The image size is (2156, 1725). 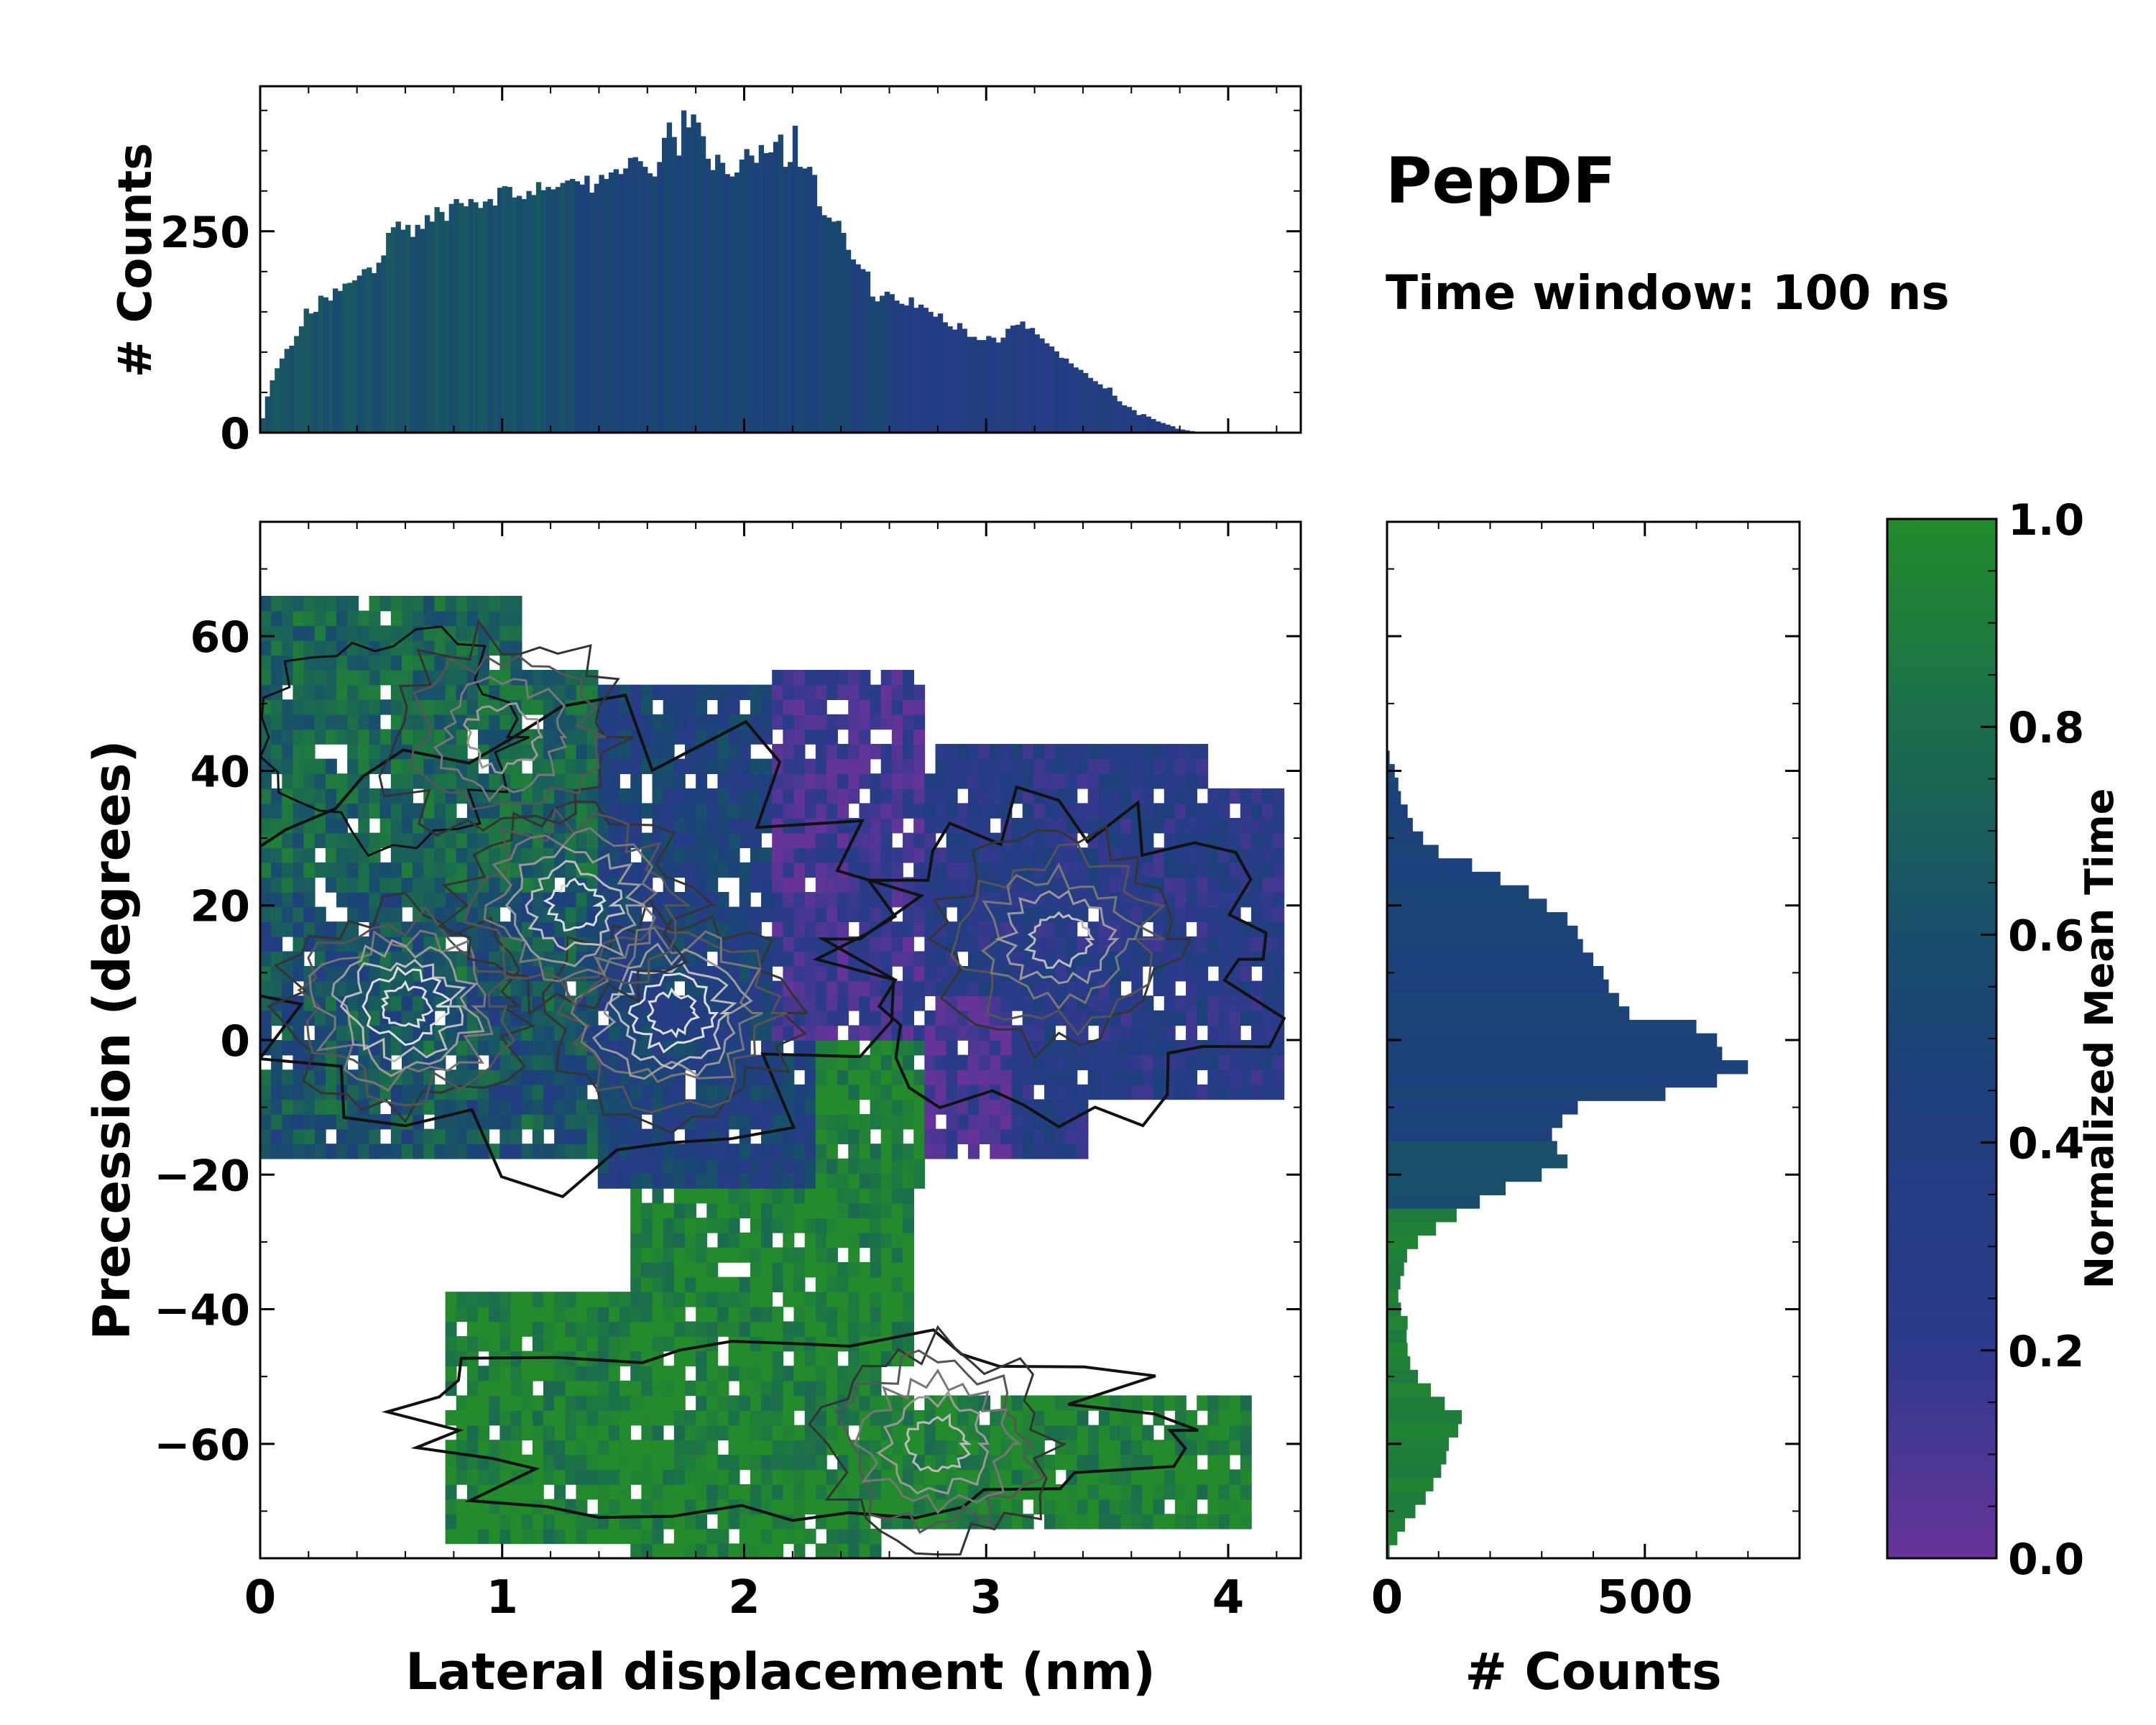 I want to click on main-ytick-label: 60, so click(x=220, y=637).